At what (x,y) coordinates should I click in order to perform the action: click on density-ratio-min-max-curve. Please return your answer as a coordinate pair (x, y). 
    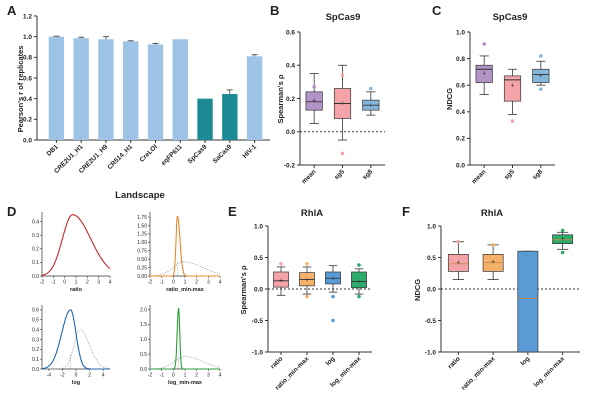
    Looking at the image, I should click on (185, 246).